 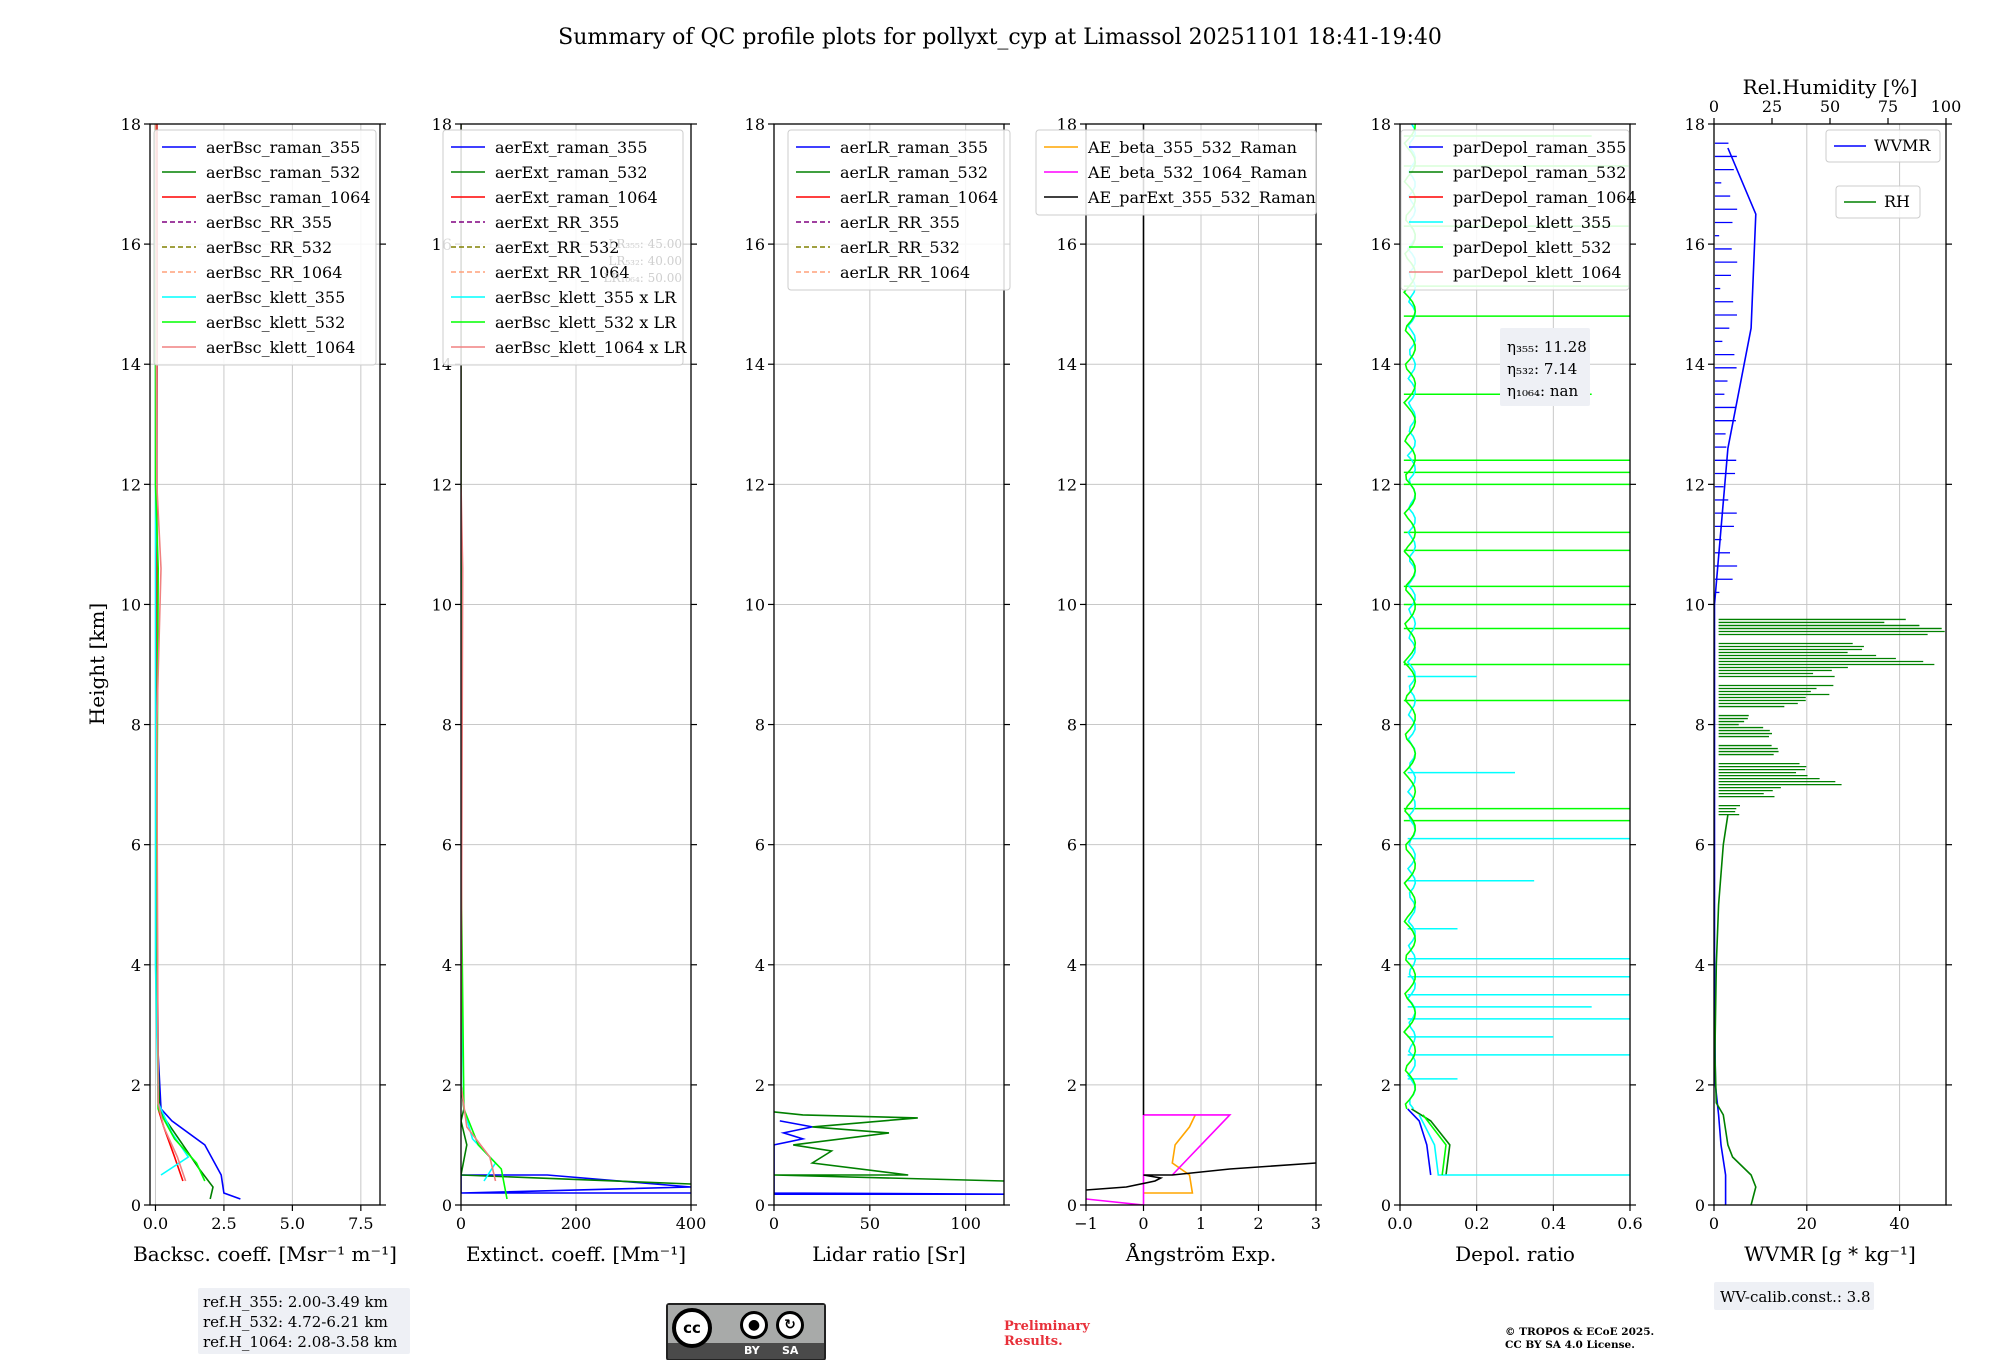 I want to click on plot-area-ext, so click(x=576, y=662).